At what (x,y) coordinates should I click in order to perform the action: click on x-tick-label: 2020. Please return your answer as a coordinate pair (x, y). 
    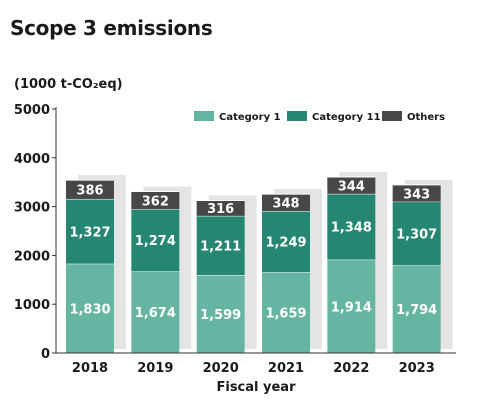
    Looking at the image, I should click on (221, 368).